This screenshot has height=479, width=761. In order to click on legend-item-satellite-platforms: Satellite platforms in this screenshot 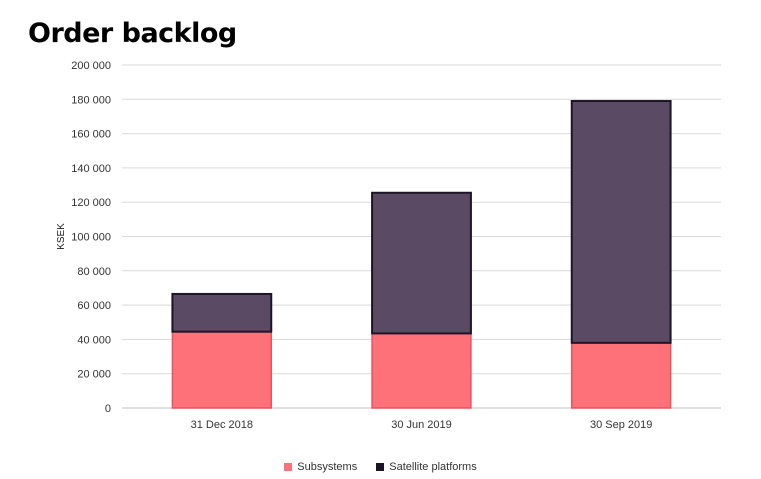, I will do `click(426, 467)`.